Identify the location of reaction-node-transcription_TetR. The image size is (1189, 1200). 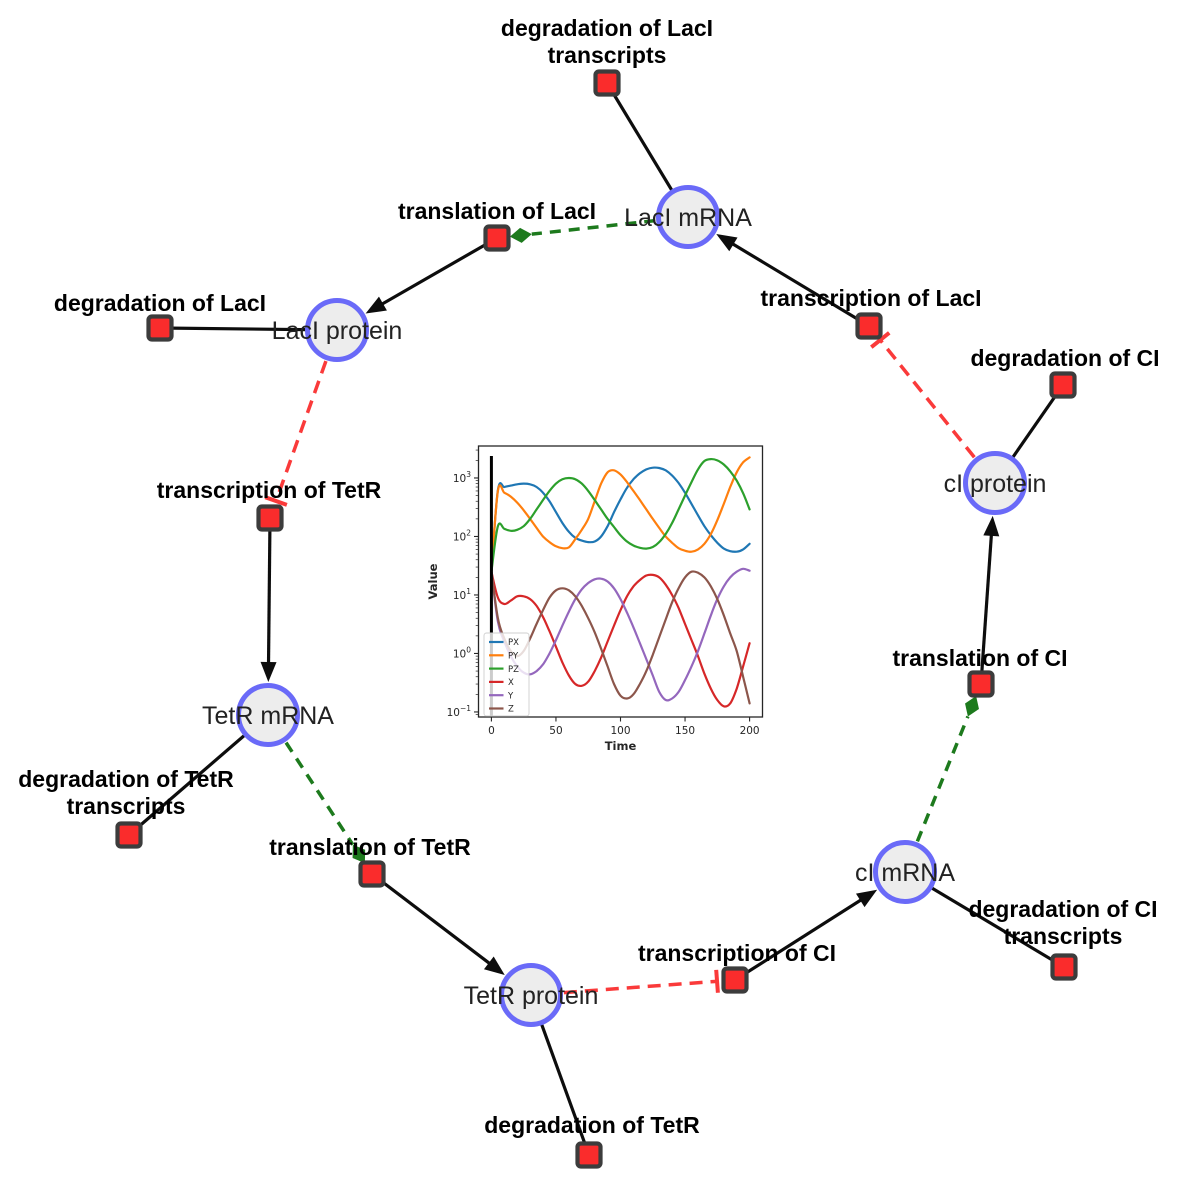
(270, 518).